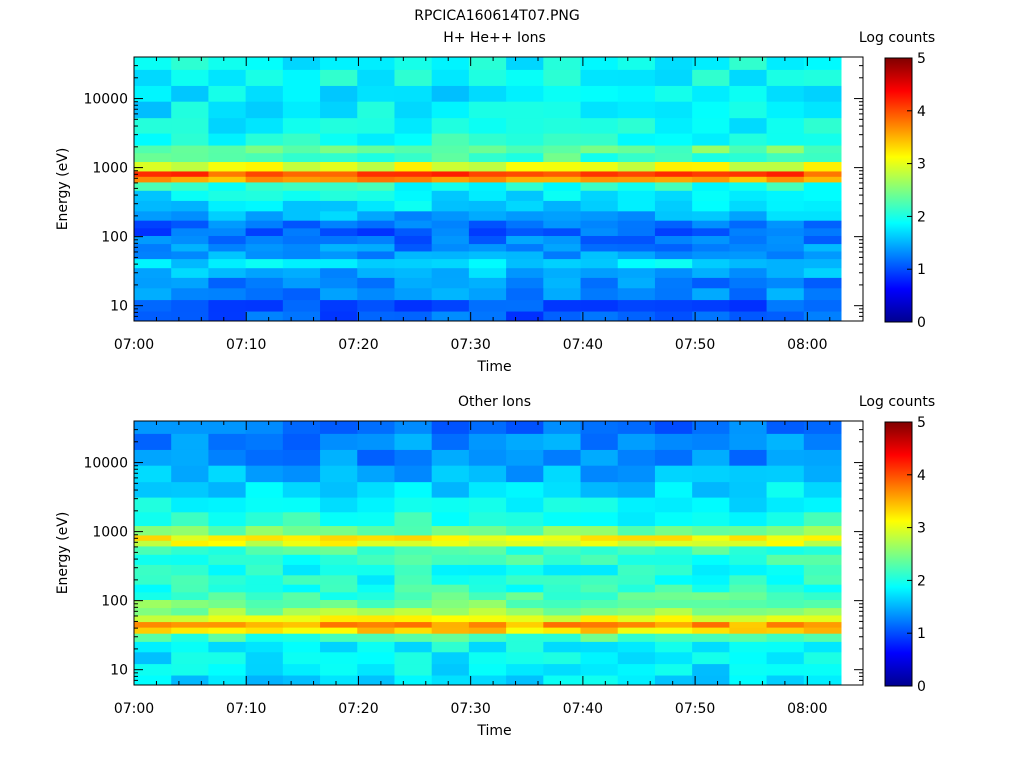  Describe the element at coordinates (897, 180) in the screenshot. I see `colorbar: Log counts 0 1 2 3 4 5` at that location.